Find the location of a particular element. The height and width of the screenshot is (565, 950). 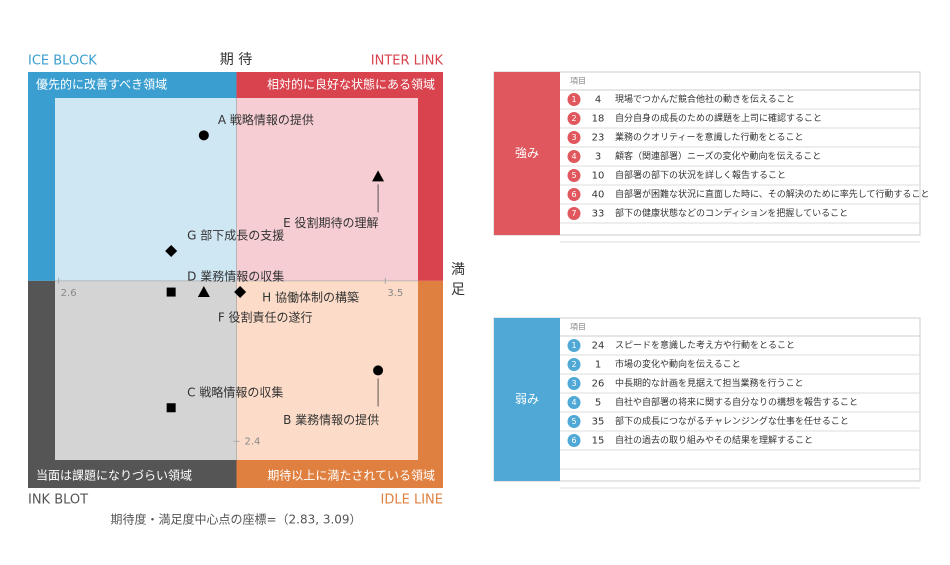

item-text: 自部署が困難な状況に直面した時に、その解決のために率先して行動すること is located at coordinates (772, 194).